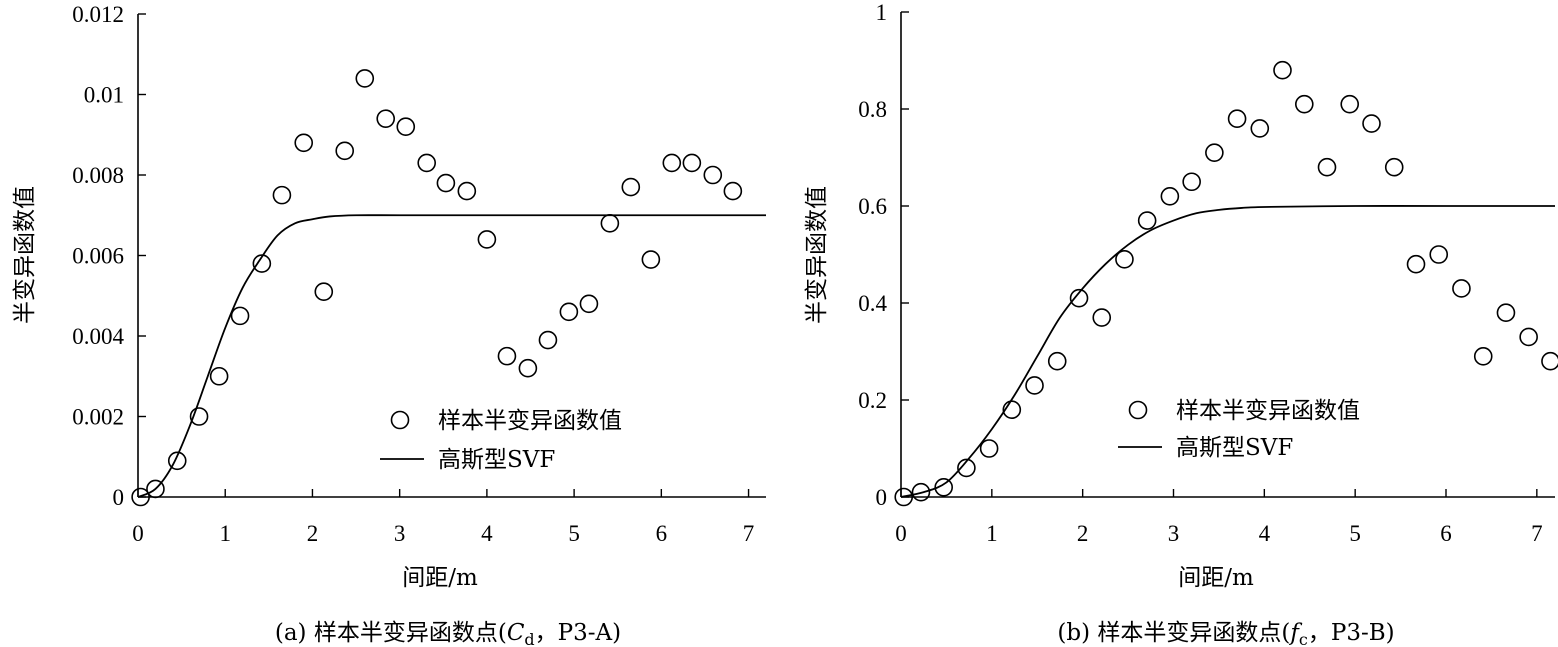 Image resolution: width=1558 pixels, height=647 pixels. Describe the element at coordinates (578, 633) in the screenshot. I see `caption-suffix: ，P3-A)` at that location.